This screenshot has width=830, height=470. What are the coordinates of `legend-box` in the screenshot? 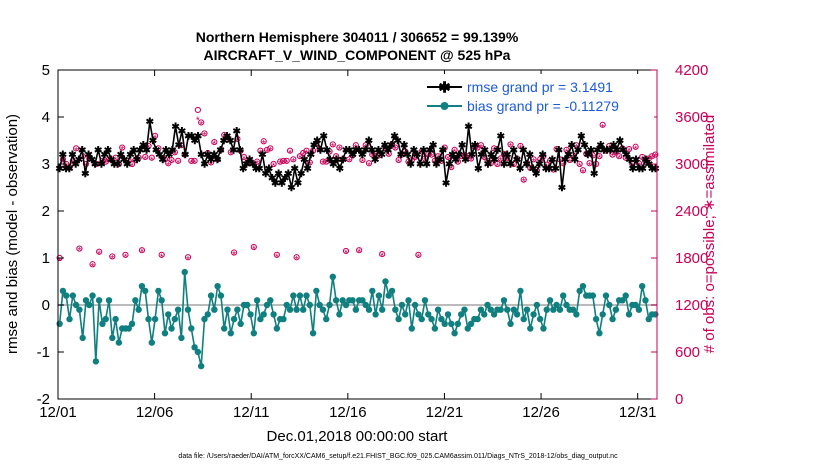 It's located at (539, 96).